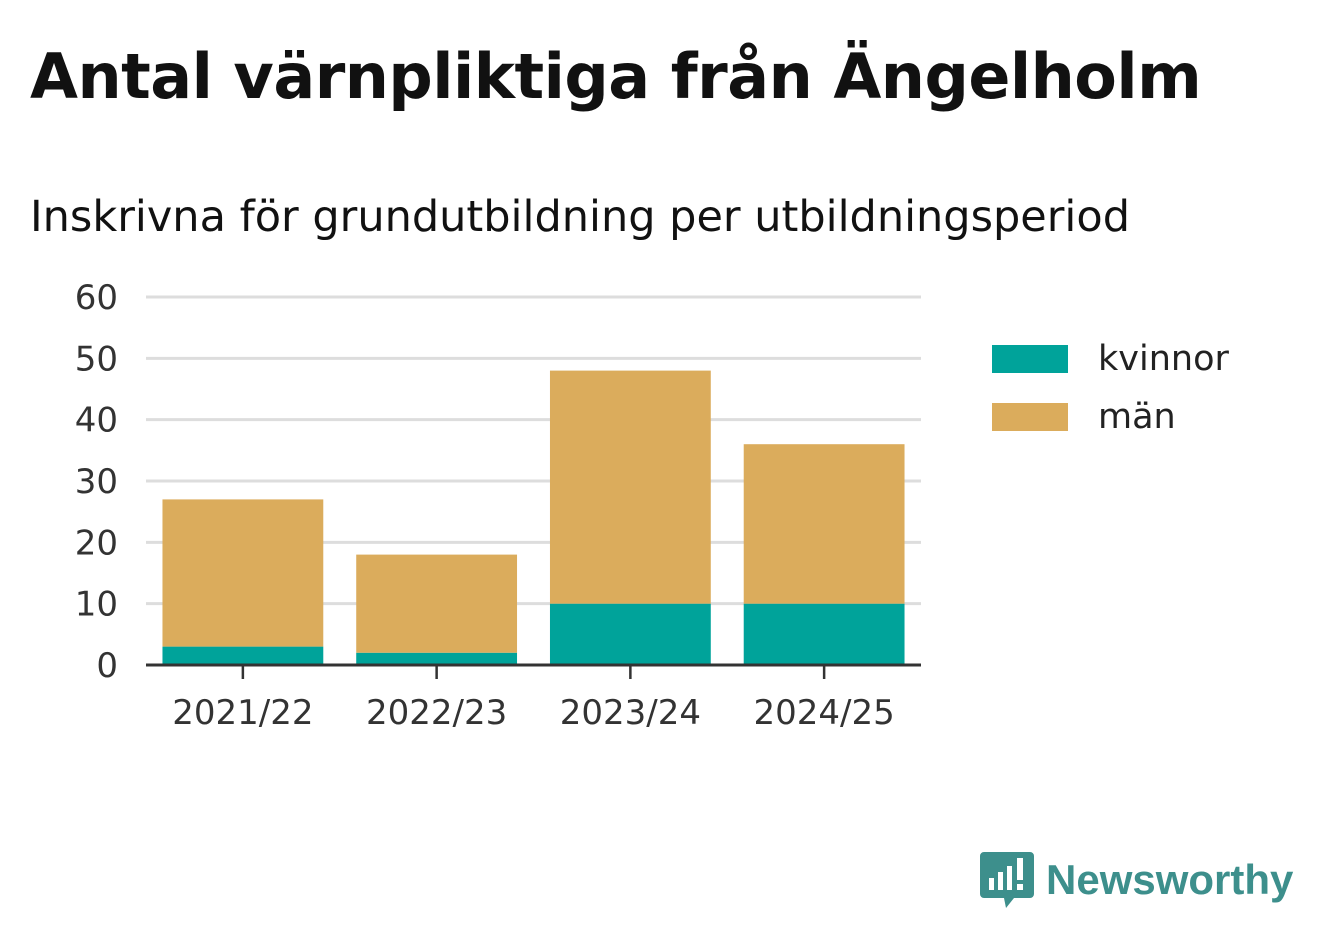 This screenshot has width=1322, height=939. What do you see at coordinates (436, 713) in the screenshot?
I see `x-tick-label: 2022/23` at bounding box center [436, 713].